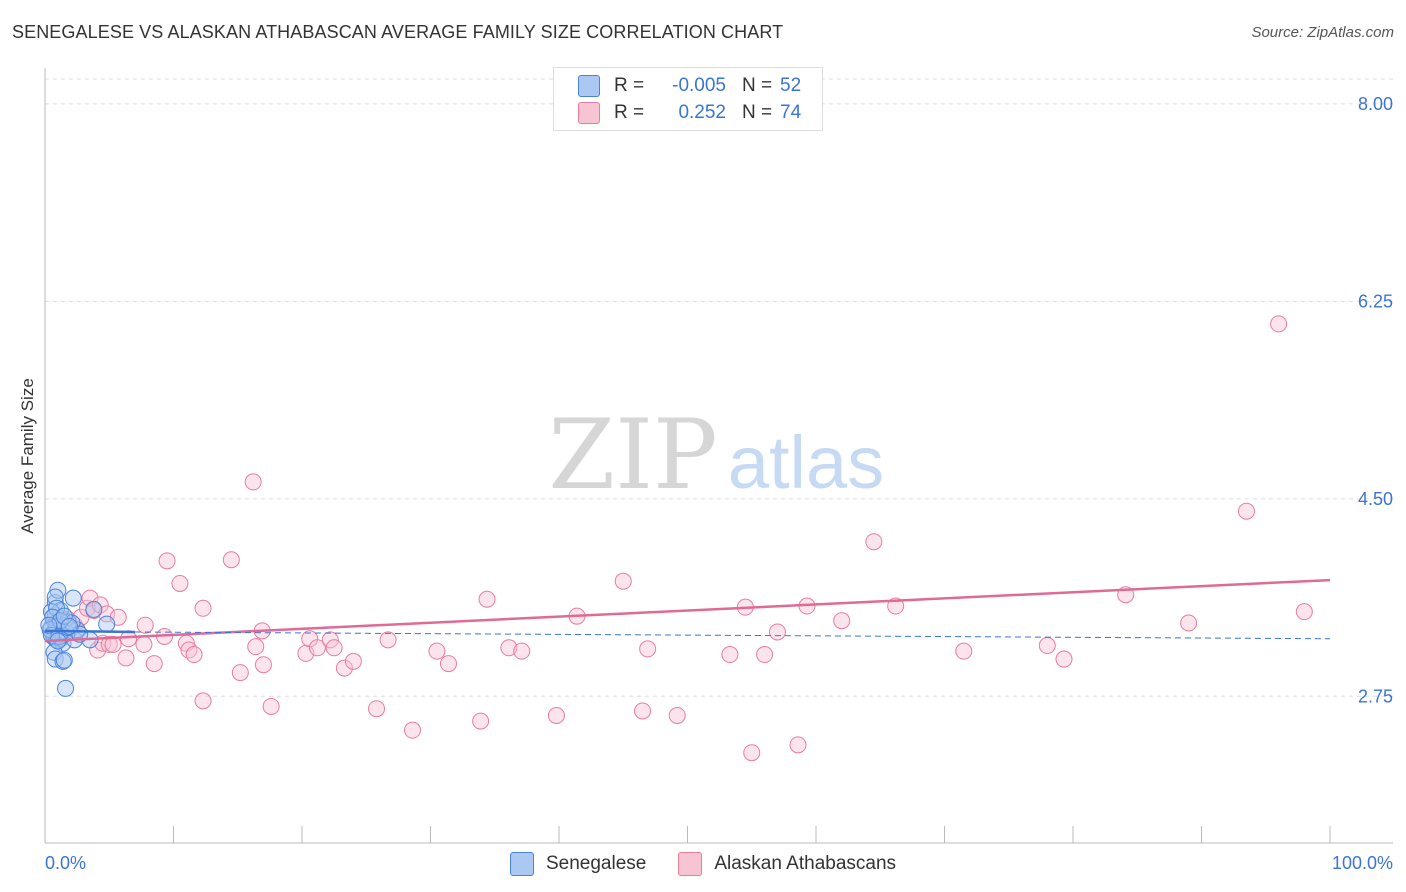 Image resolution: width=1406 pixels, height=892 pixels. I want to click on senegalese-trend-line, so click(89, 631).